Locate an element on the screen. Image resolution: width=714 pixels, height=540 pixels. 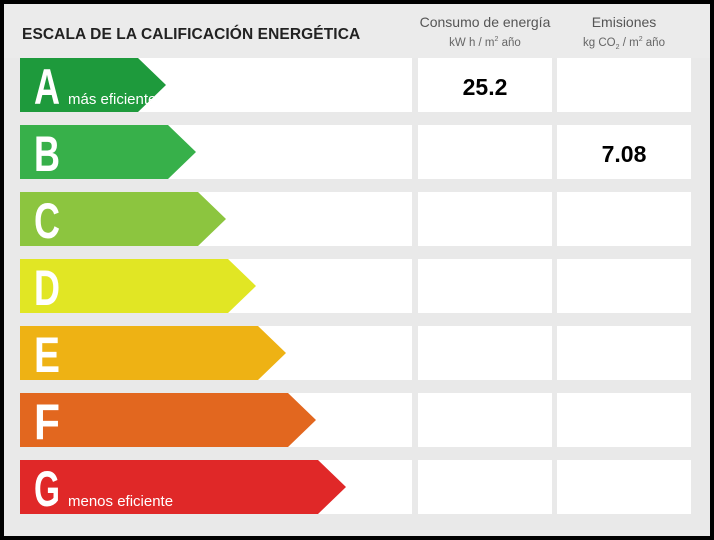
emis-unit-mid: / m is located at coordinates (629, 42).